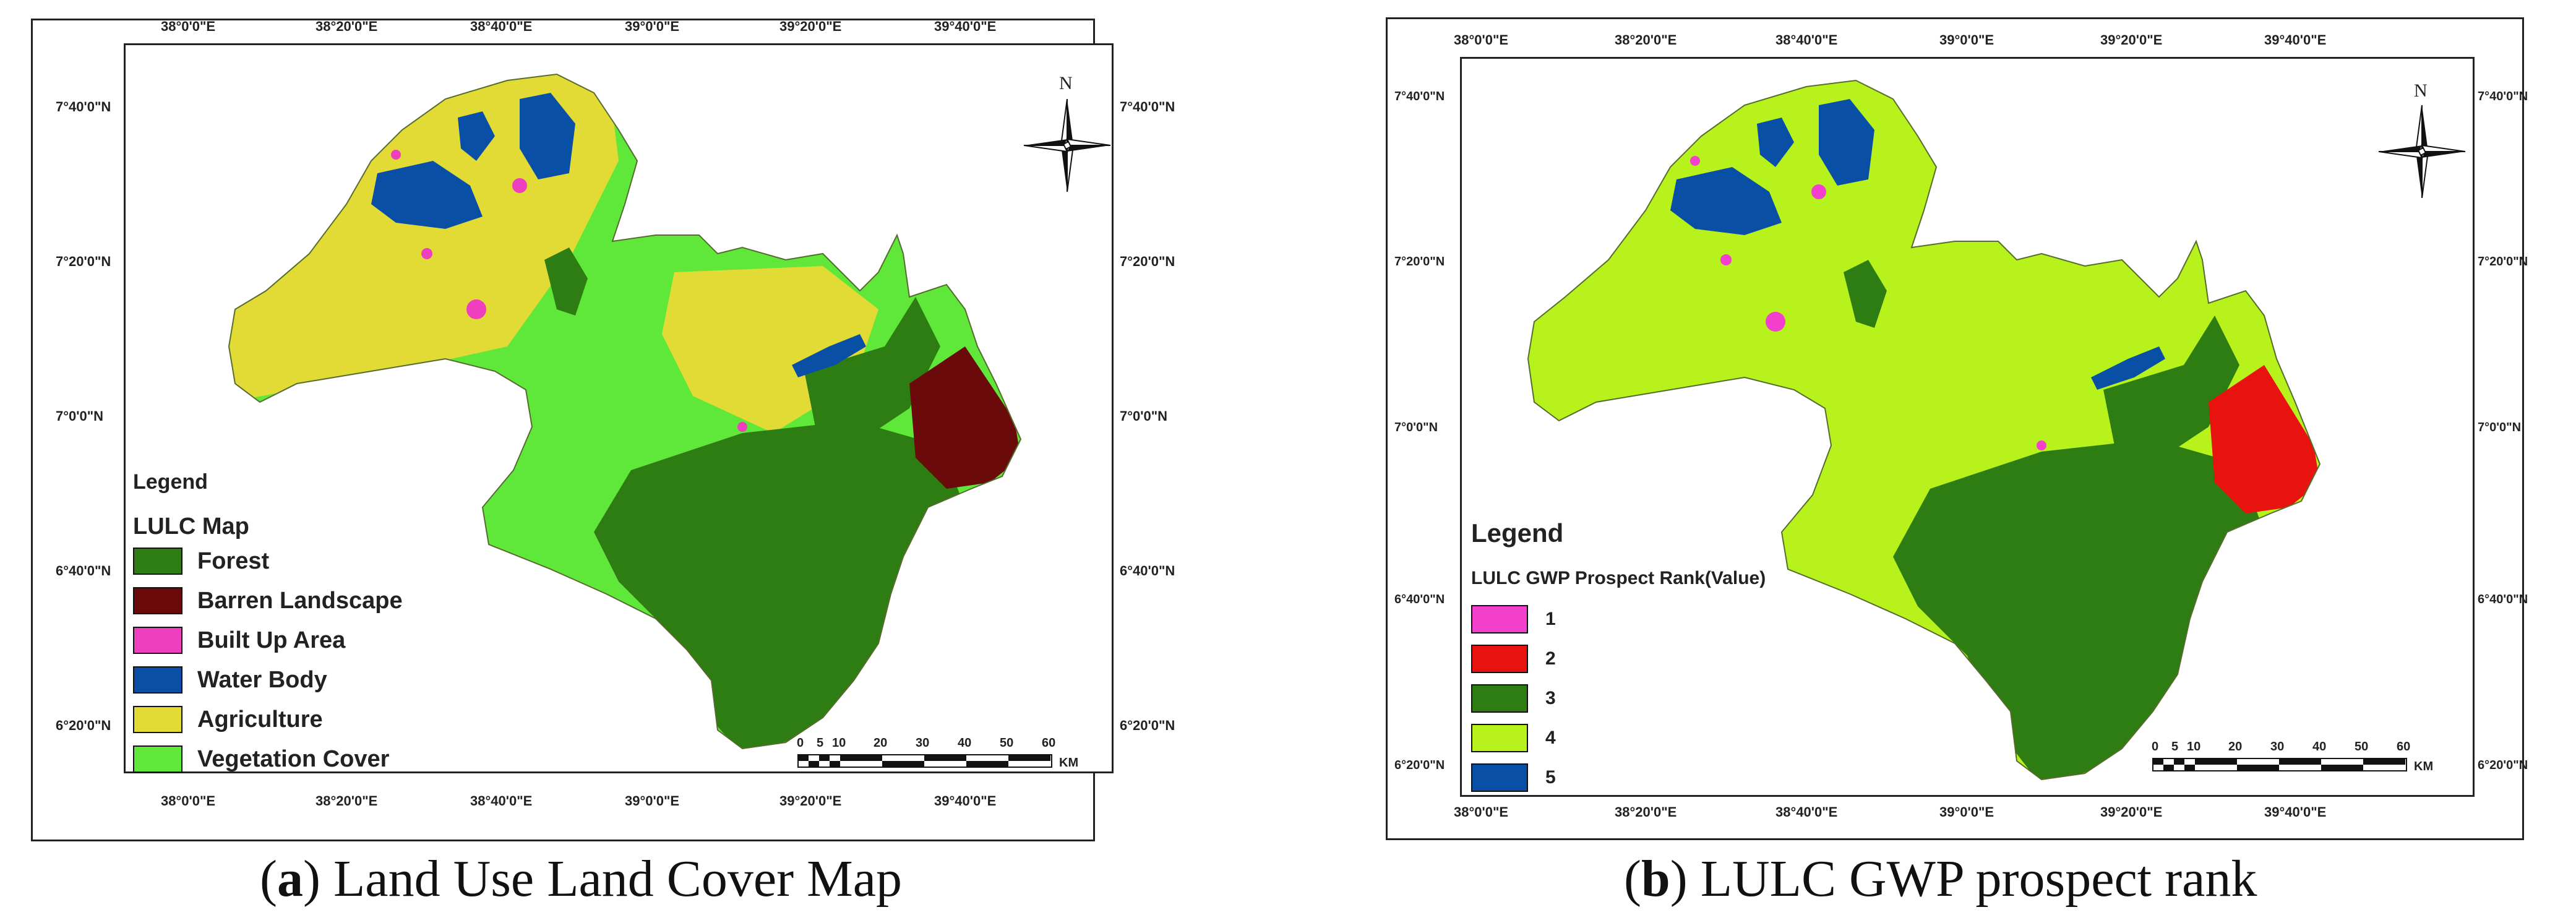 Image resolution: width=2576 pixels, height=915 pixels. Describe the element at coordinates (820, 743) in the screenshot. I see `left-scale-number: 5` at that location.